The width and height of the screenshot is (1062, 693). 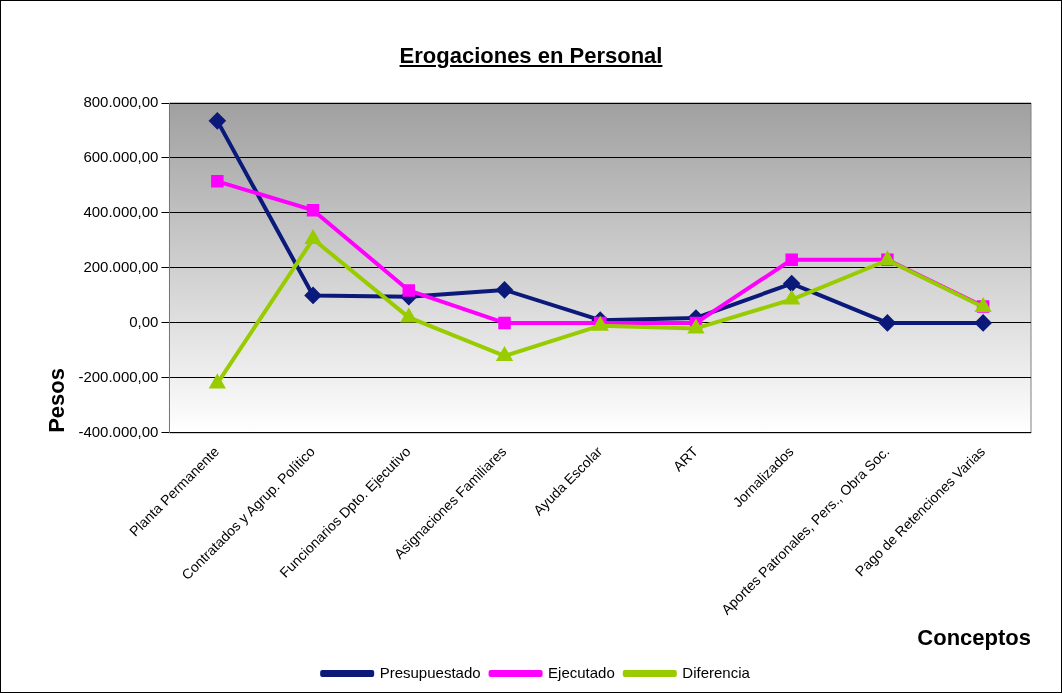 What do you see at coordinates (581, 672) in the screenshot?
I see `legend-label: Ejecutado` at bounding box center [581, 672].